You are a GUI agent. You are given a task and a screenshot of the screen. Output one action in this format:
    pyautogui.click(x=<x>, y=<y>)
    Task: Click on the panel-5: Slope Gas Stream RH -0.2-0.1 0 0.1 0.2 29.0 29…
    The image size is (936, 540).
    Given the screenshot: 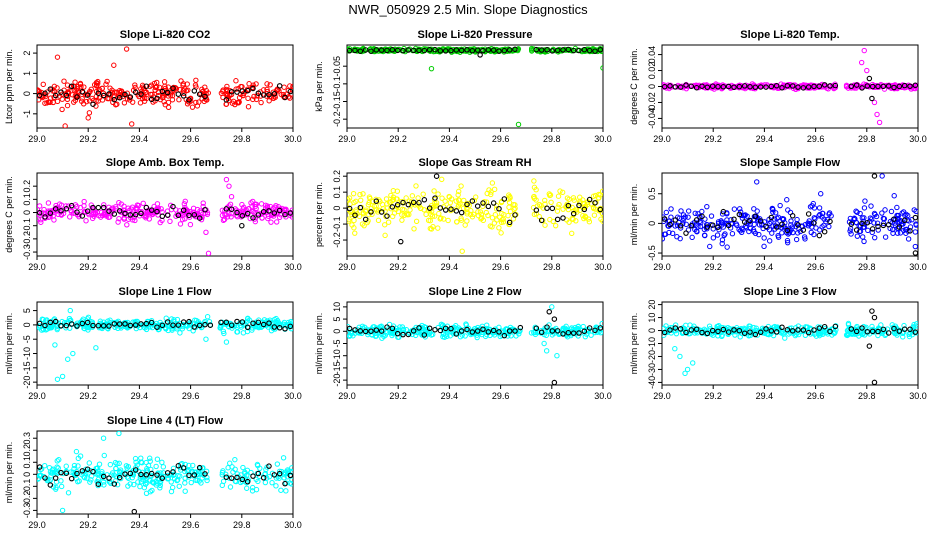 What is the action you would take?
    pyautogui.click(x=463, y=214)
    